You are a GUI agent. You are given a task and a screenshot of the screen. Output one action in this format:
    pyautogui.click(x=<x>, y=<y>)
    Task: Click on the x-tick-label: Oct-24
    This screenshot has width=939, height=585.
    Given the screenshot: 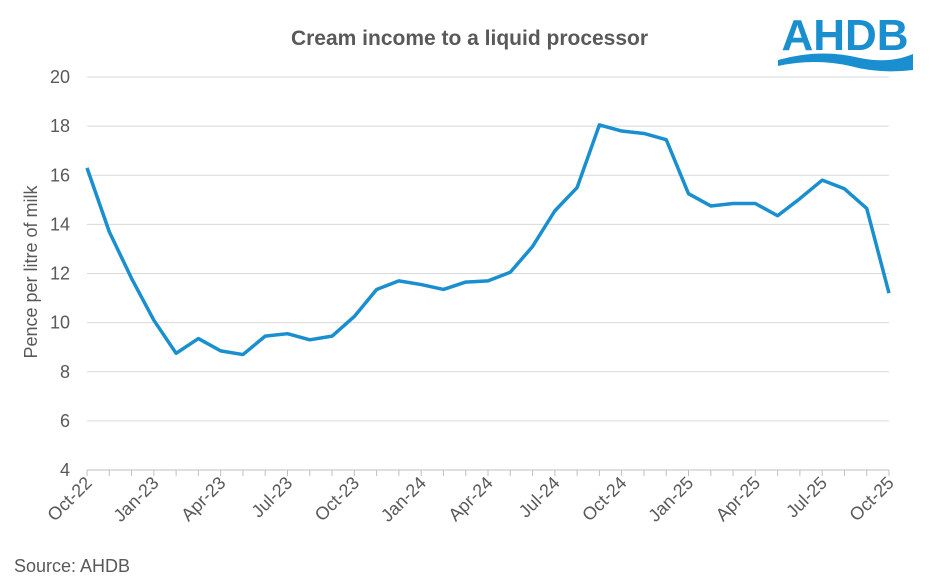 What is the action you would take?
    pyautogui.click(x=604, y=499)
    